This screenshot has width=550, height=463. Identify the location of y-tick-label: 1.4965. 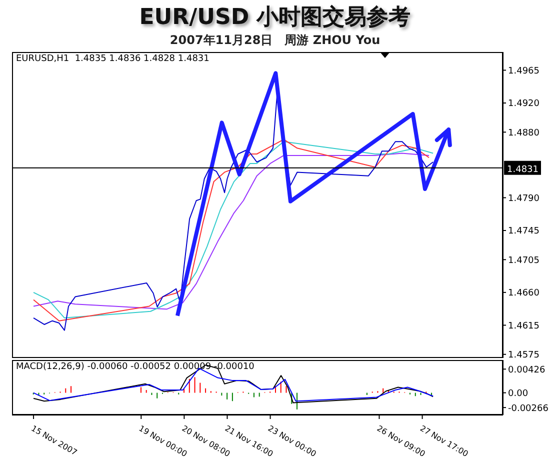
(524, 71).